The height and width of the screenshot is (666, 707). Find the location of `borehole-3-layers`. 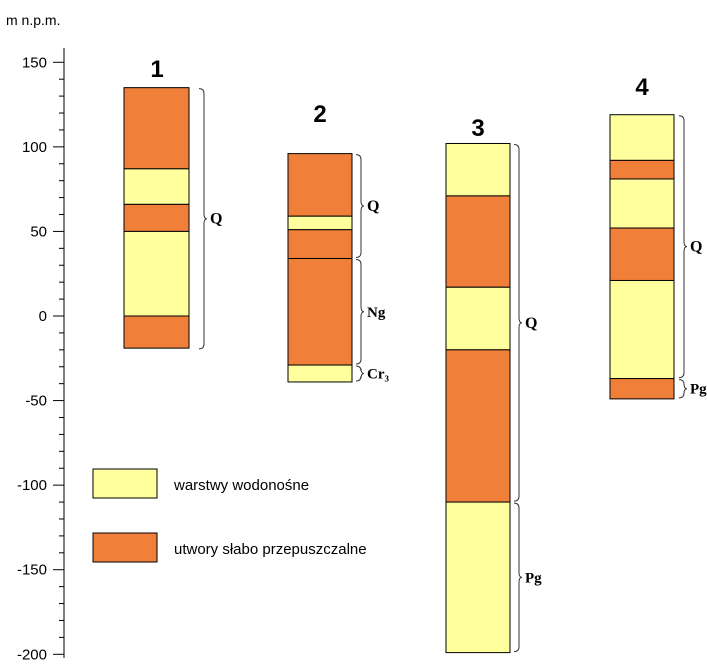

borehole-3-layers is located at coordinates (478, 398).